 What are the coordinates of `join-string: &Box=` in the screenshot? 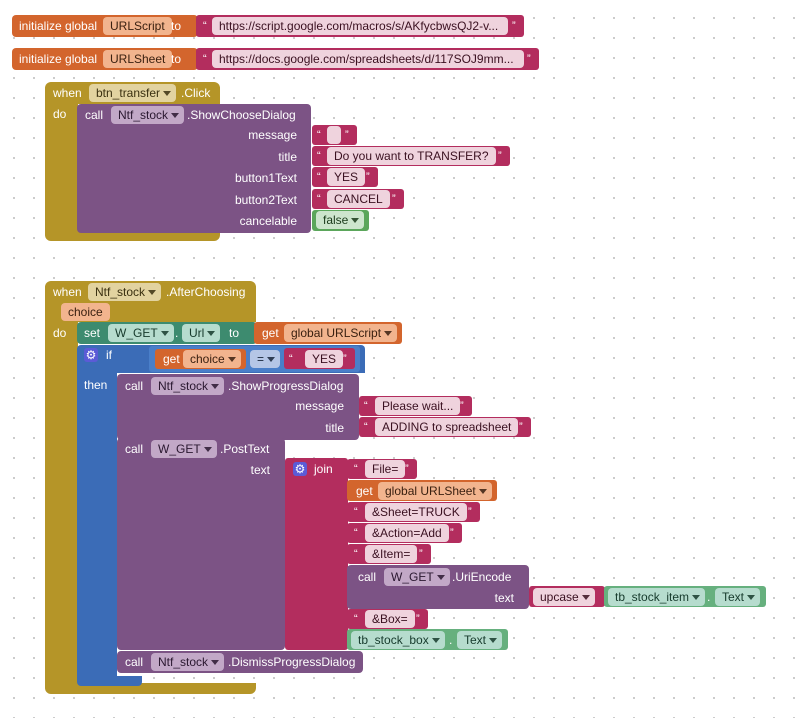 It's located at (390, 619).